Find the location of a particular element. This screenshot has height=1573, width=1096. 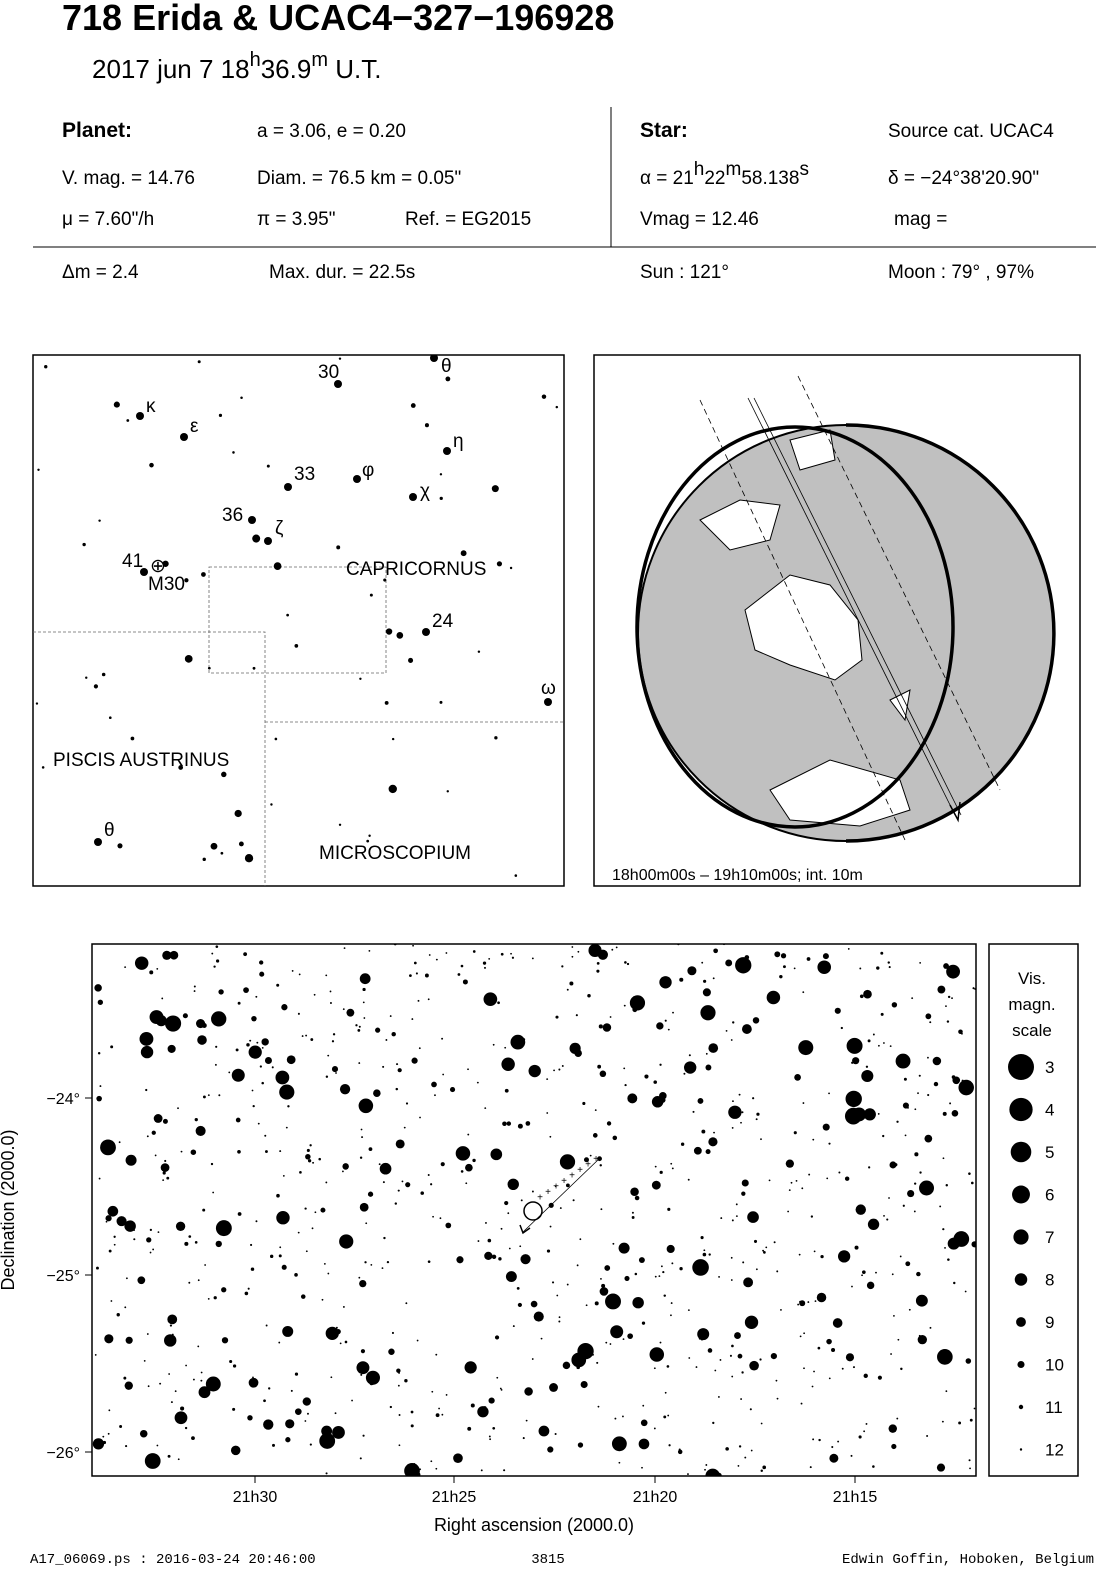

date-part: U.T. is located at coordinates (354, 69).